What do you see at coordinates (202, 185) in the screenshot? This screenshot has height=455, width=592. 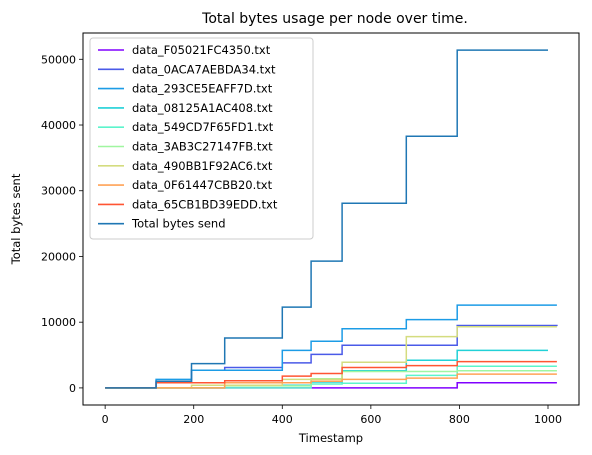 I see `legend-entry-7: data_0F61447CBB20.txt` at bounding box center [202, 185].